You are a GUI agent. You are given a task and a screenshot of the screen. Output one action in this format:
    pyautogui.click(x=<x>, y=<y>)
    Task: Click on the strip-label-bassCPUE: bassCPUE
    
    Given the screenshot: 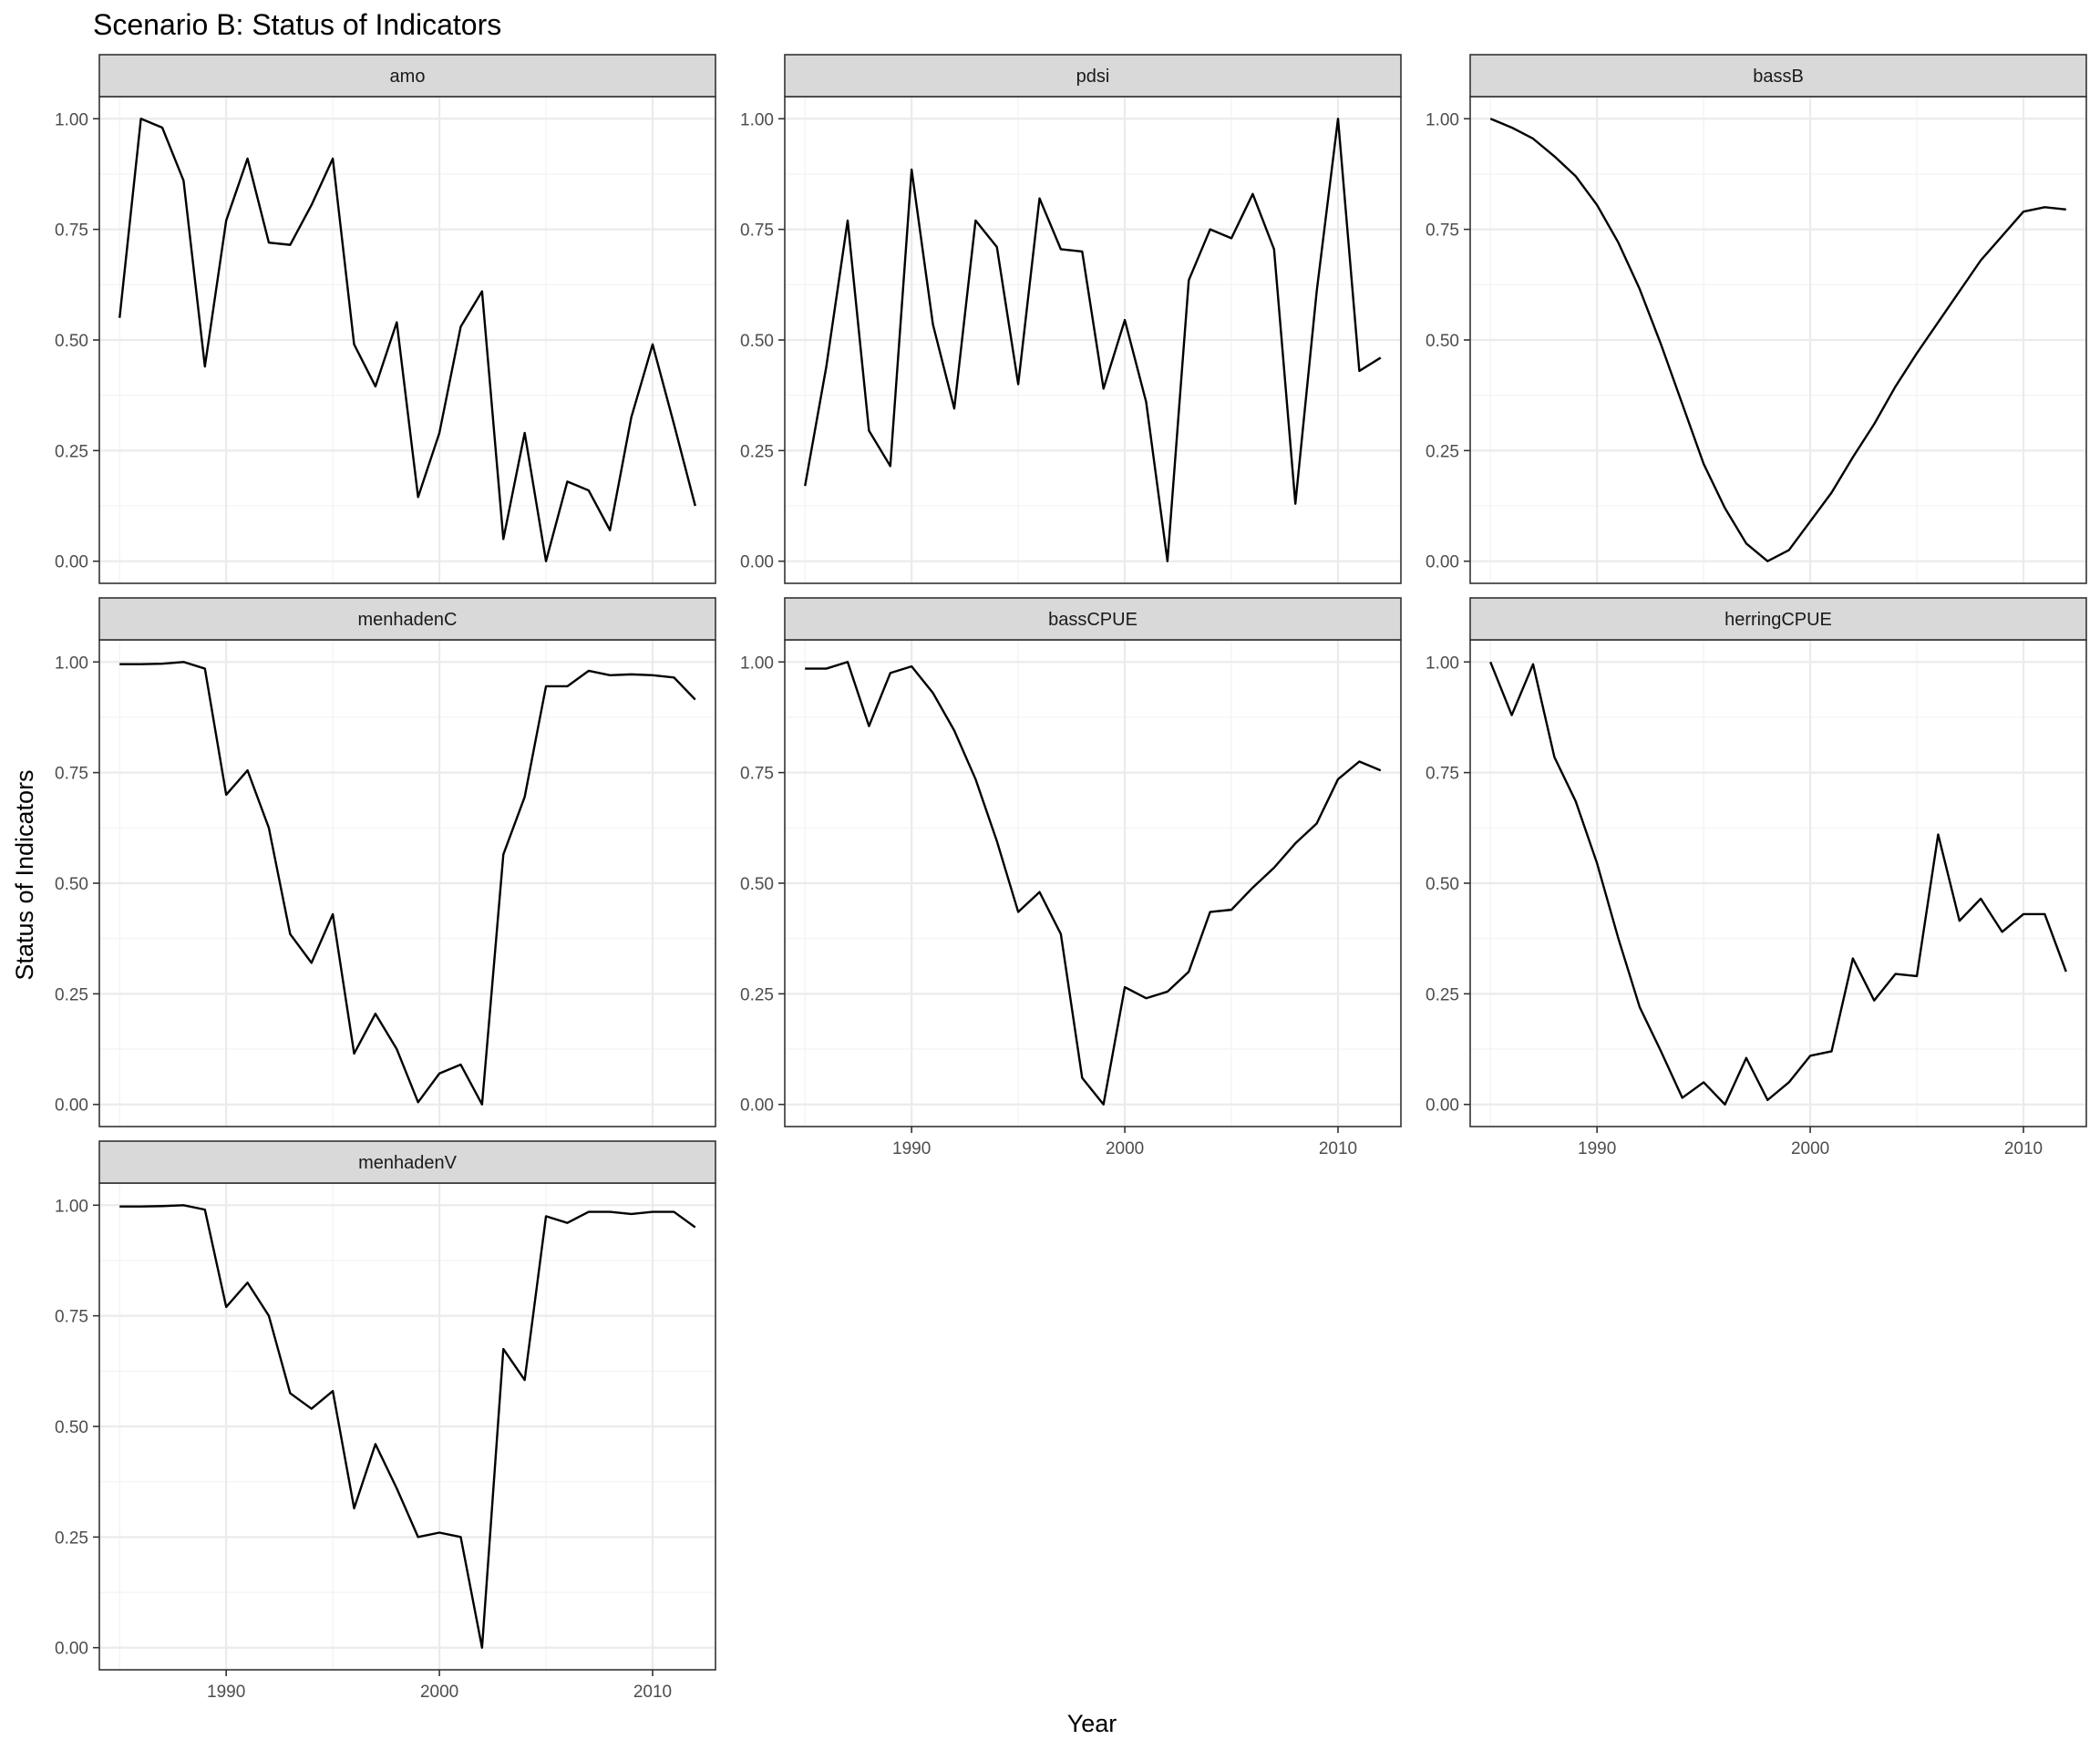 What is the action you would take?
    pyautogui.click(x=1093, y=620)
    